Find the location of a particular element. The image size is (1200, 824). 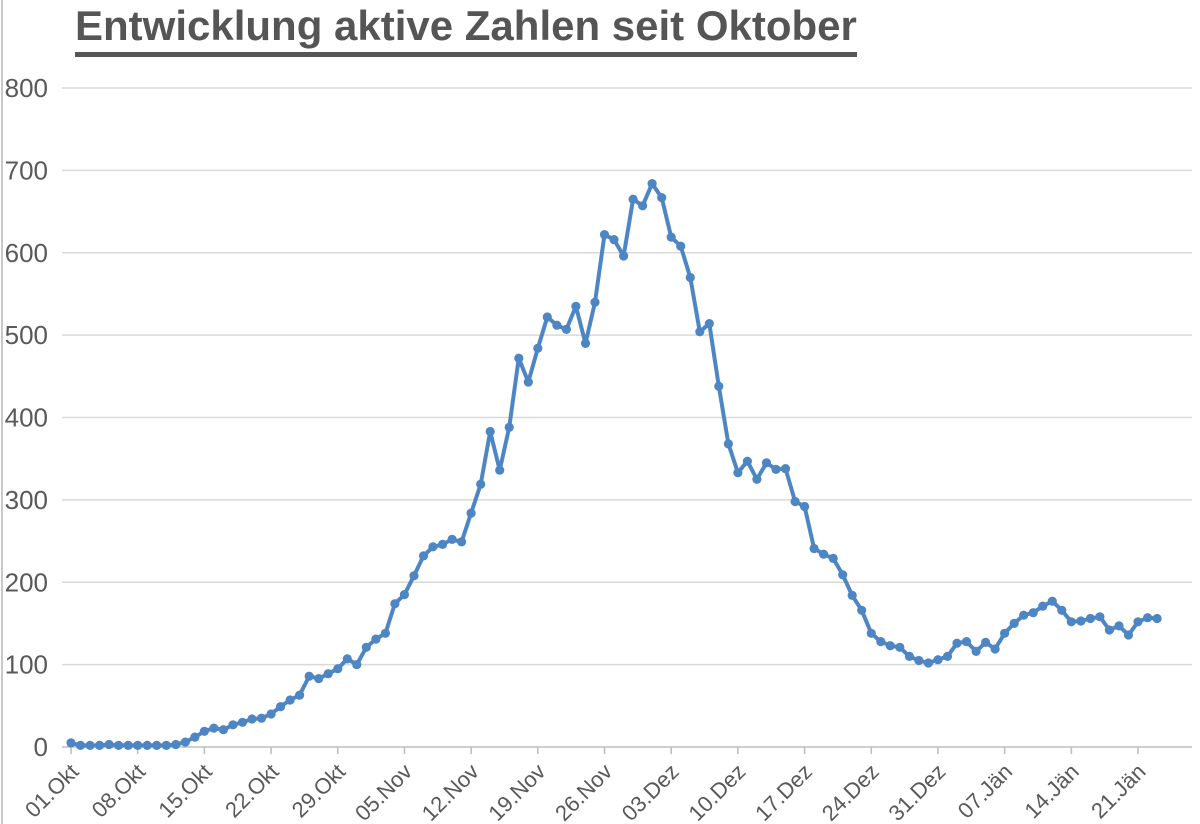

left-border-line is located at coordinates (2, 412).